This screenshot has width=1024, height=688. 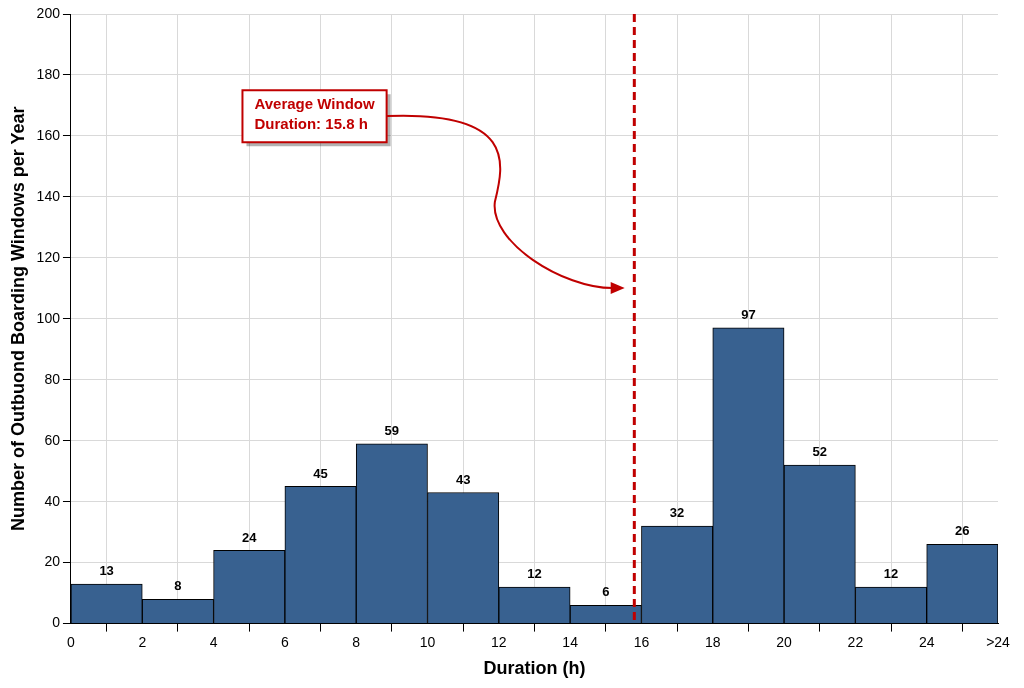 I want to click on data-label: 97, so click(x=748, y=315).